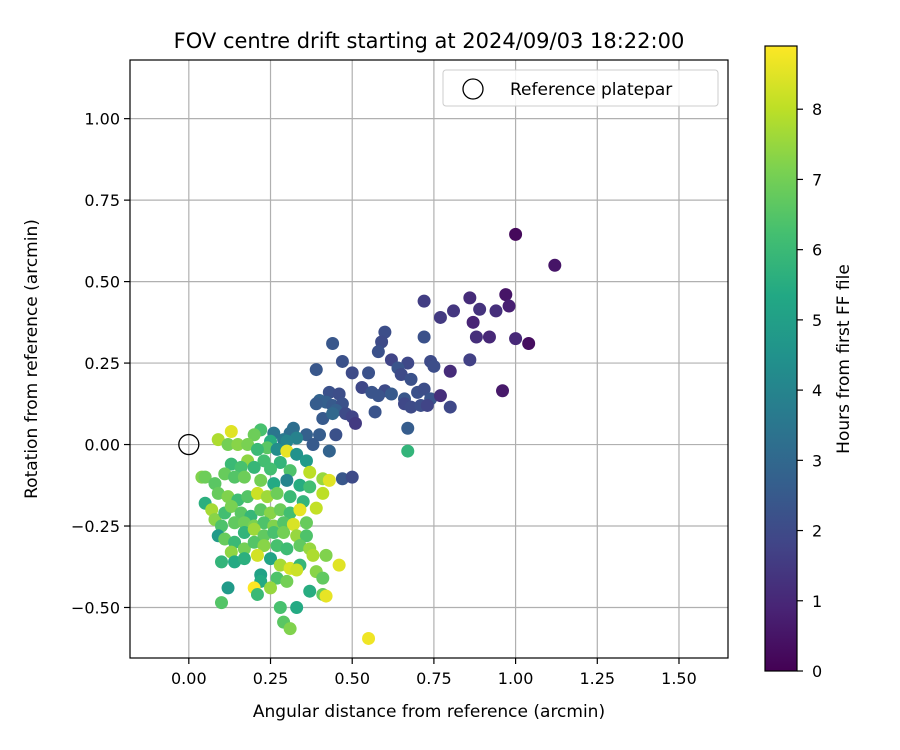  I want to click on legend-box, so click(580, 88).